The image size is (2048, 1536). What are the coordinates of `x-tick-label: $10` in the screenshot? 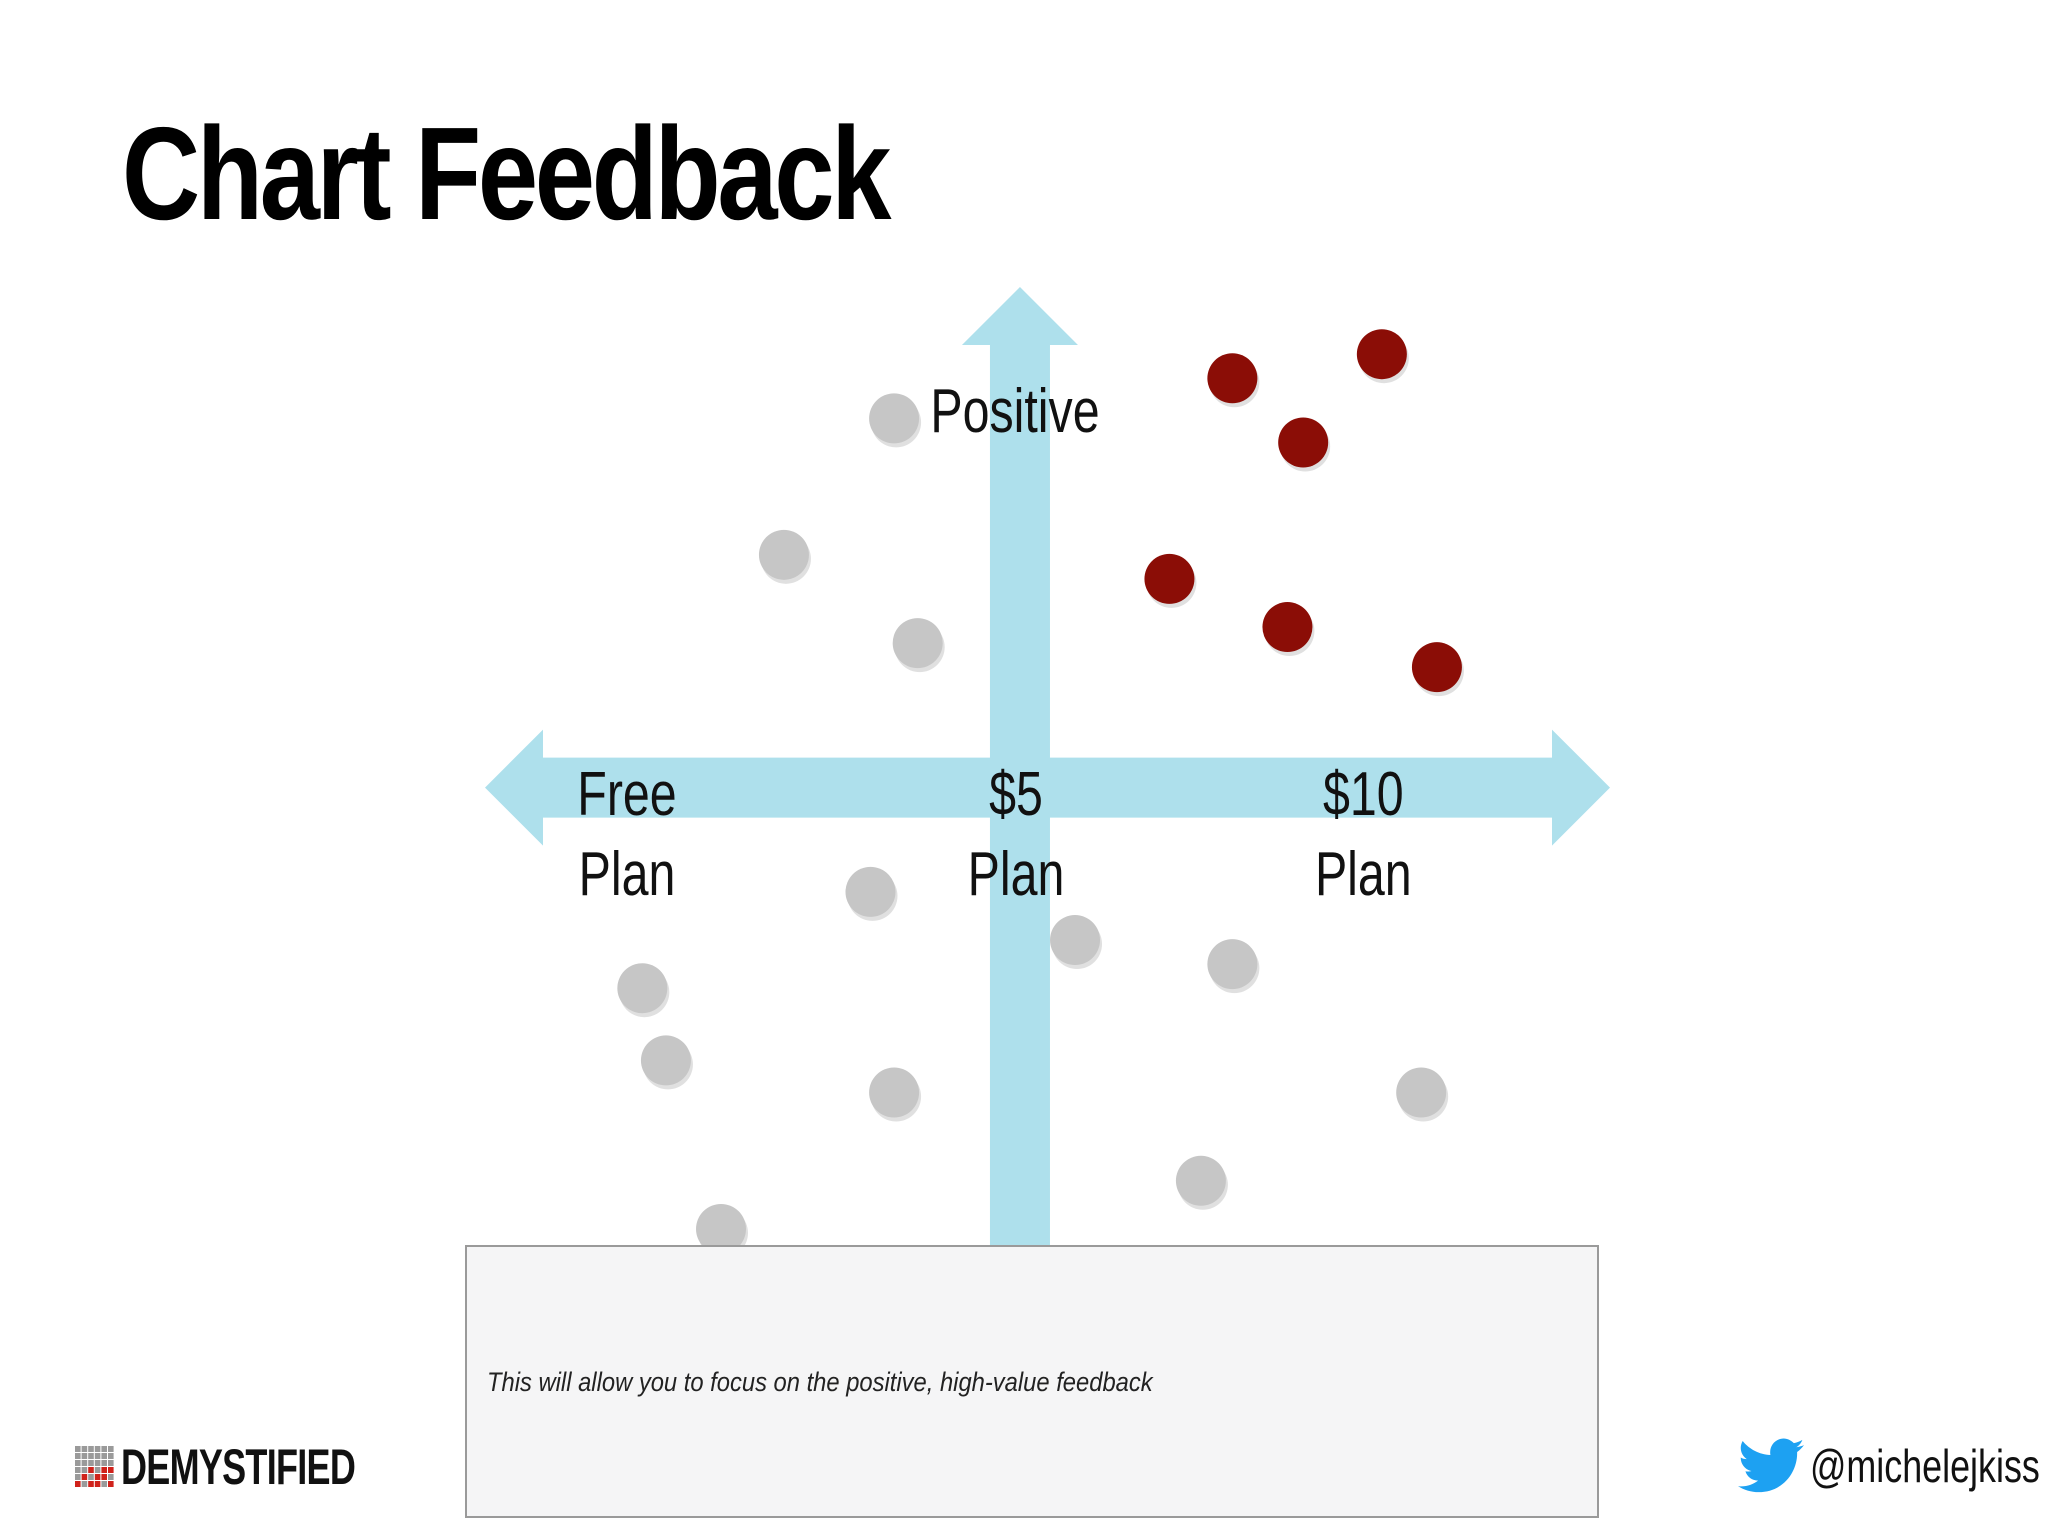 It's located at (1363, 793).